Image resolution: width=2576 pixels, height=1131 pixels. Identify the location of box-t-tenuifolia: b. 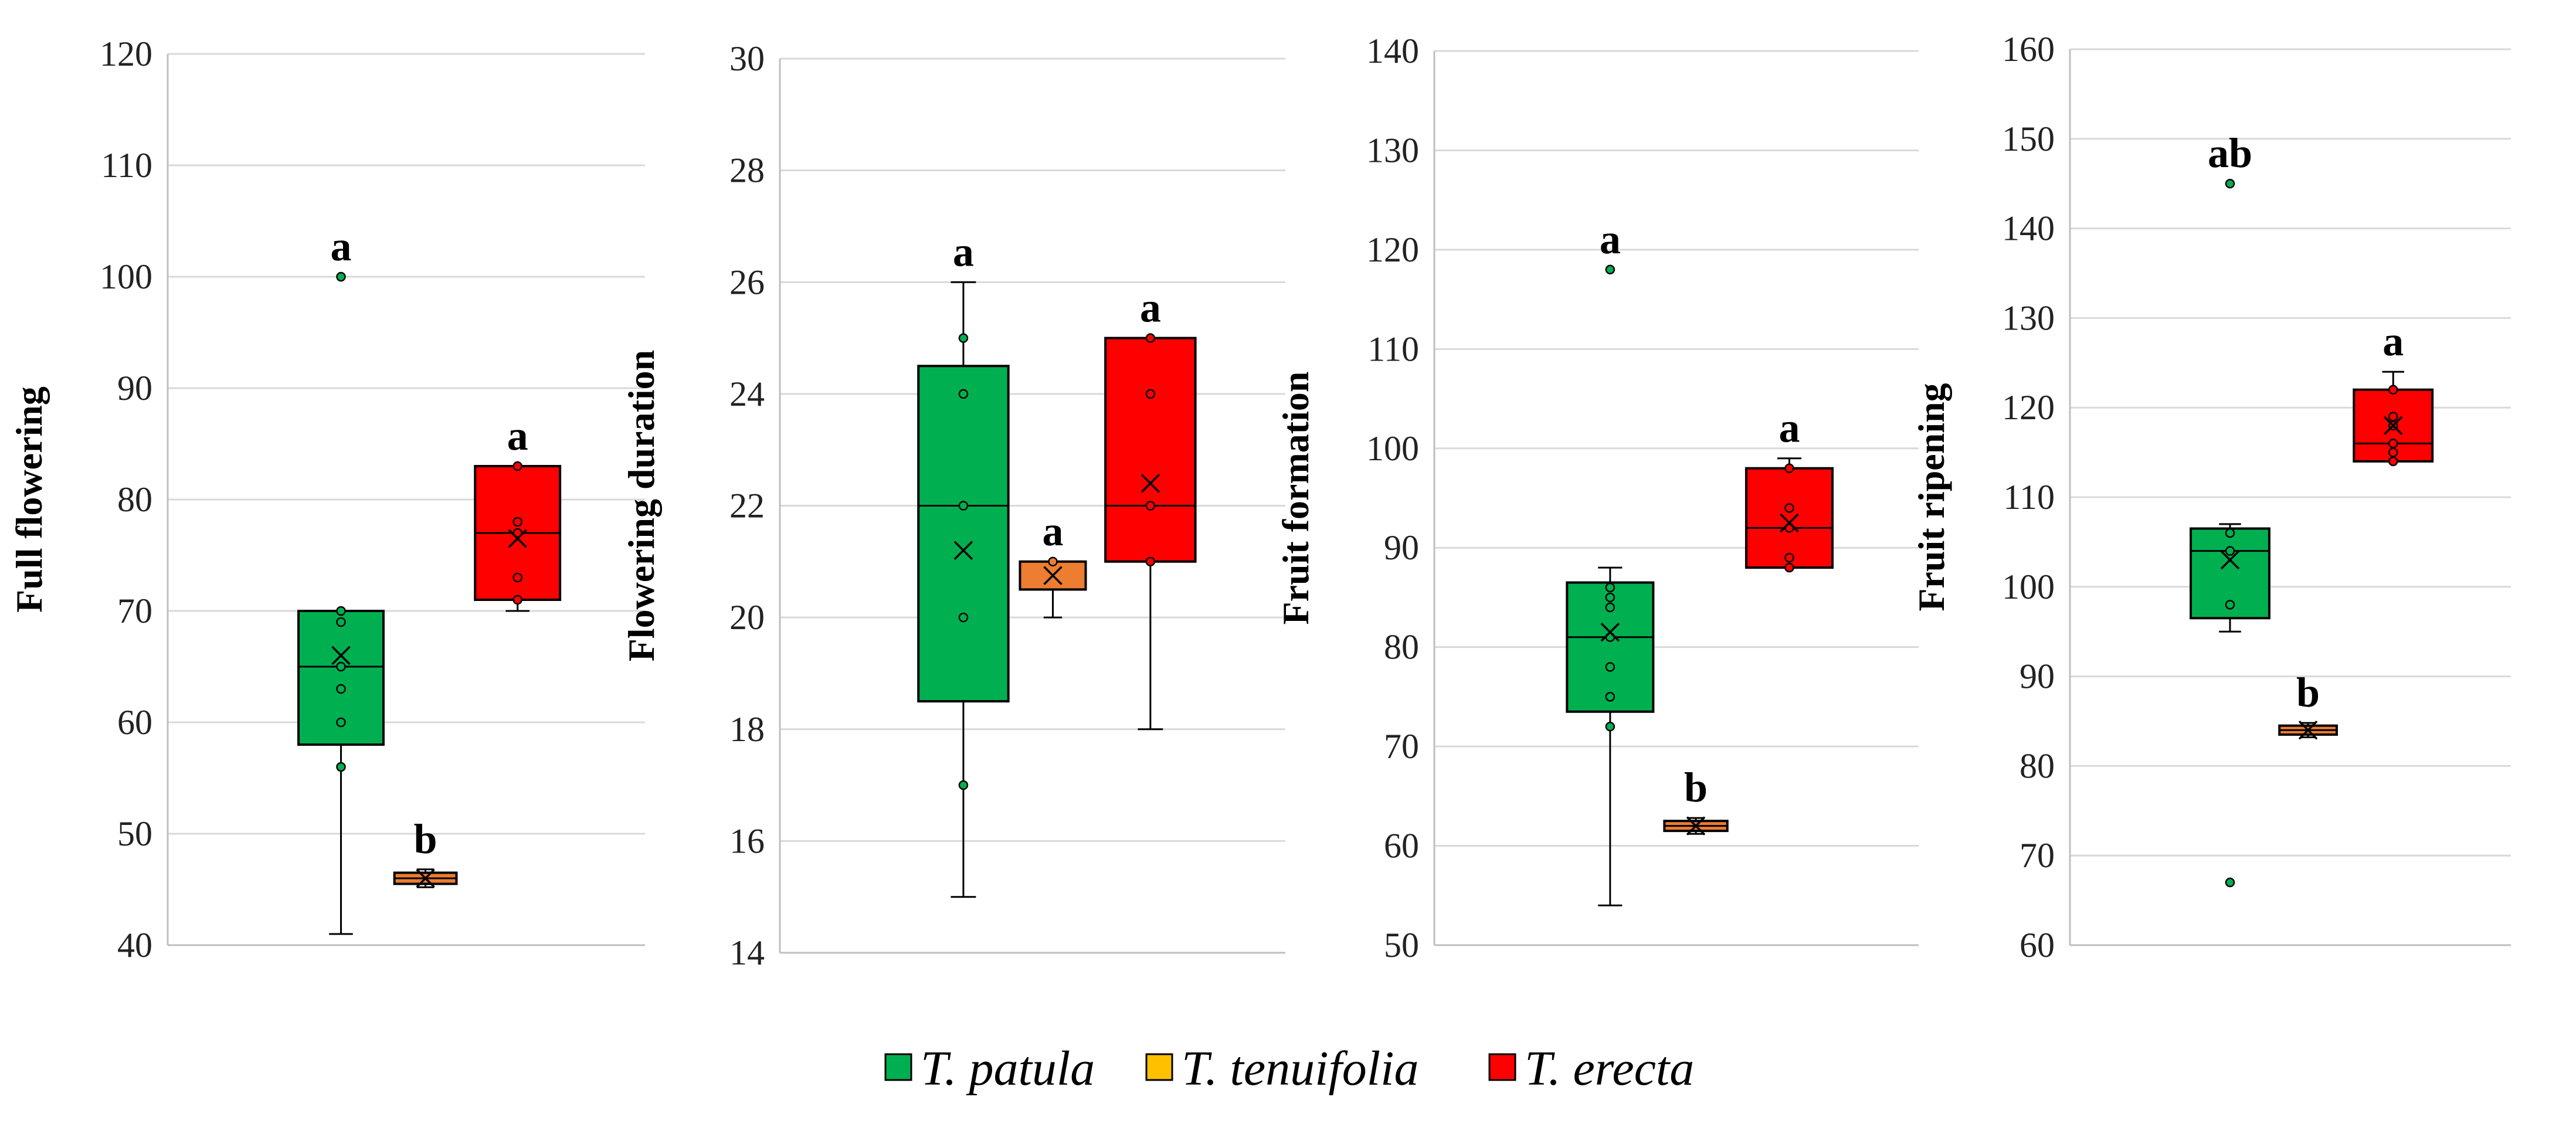
(1696, 799).